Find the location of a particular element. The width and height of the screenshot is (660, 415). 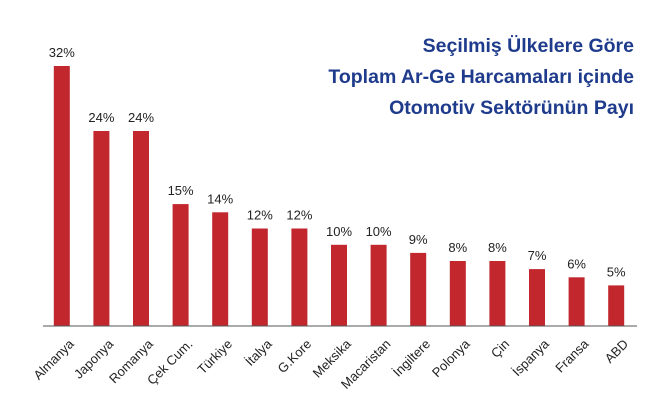

x-tick-label-14: Fransa is located at coordinates (572, 356).